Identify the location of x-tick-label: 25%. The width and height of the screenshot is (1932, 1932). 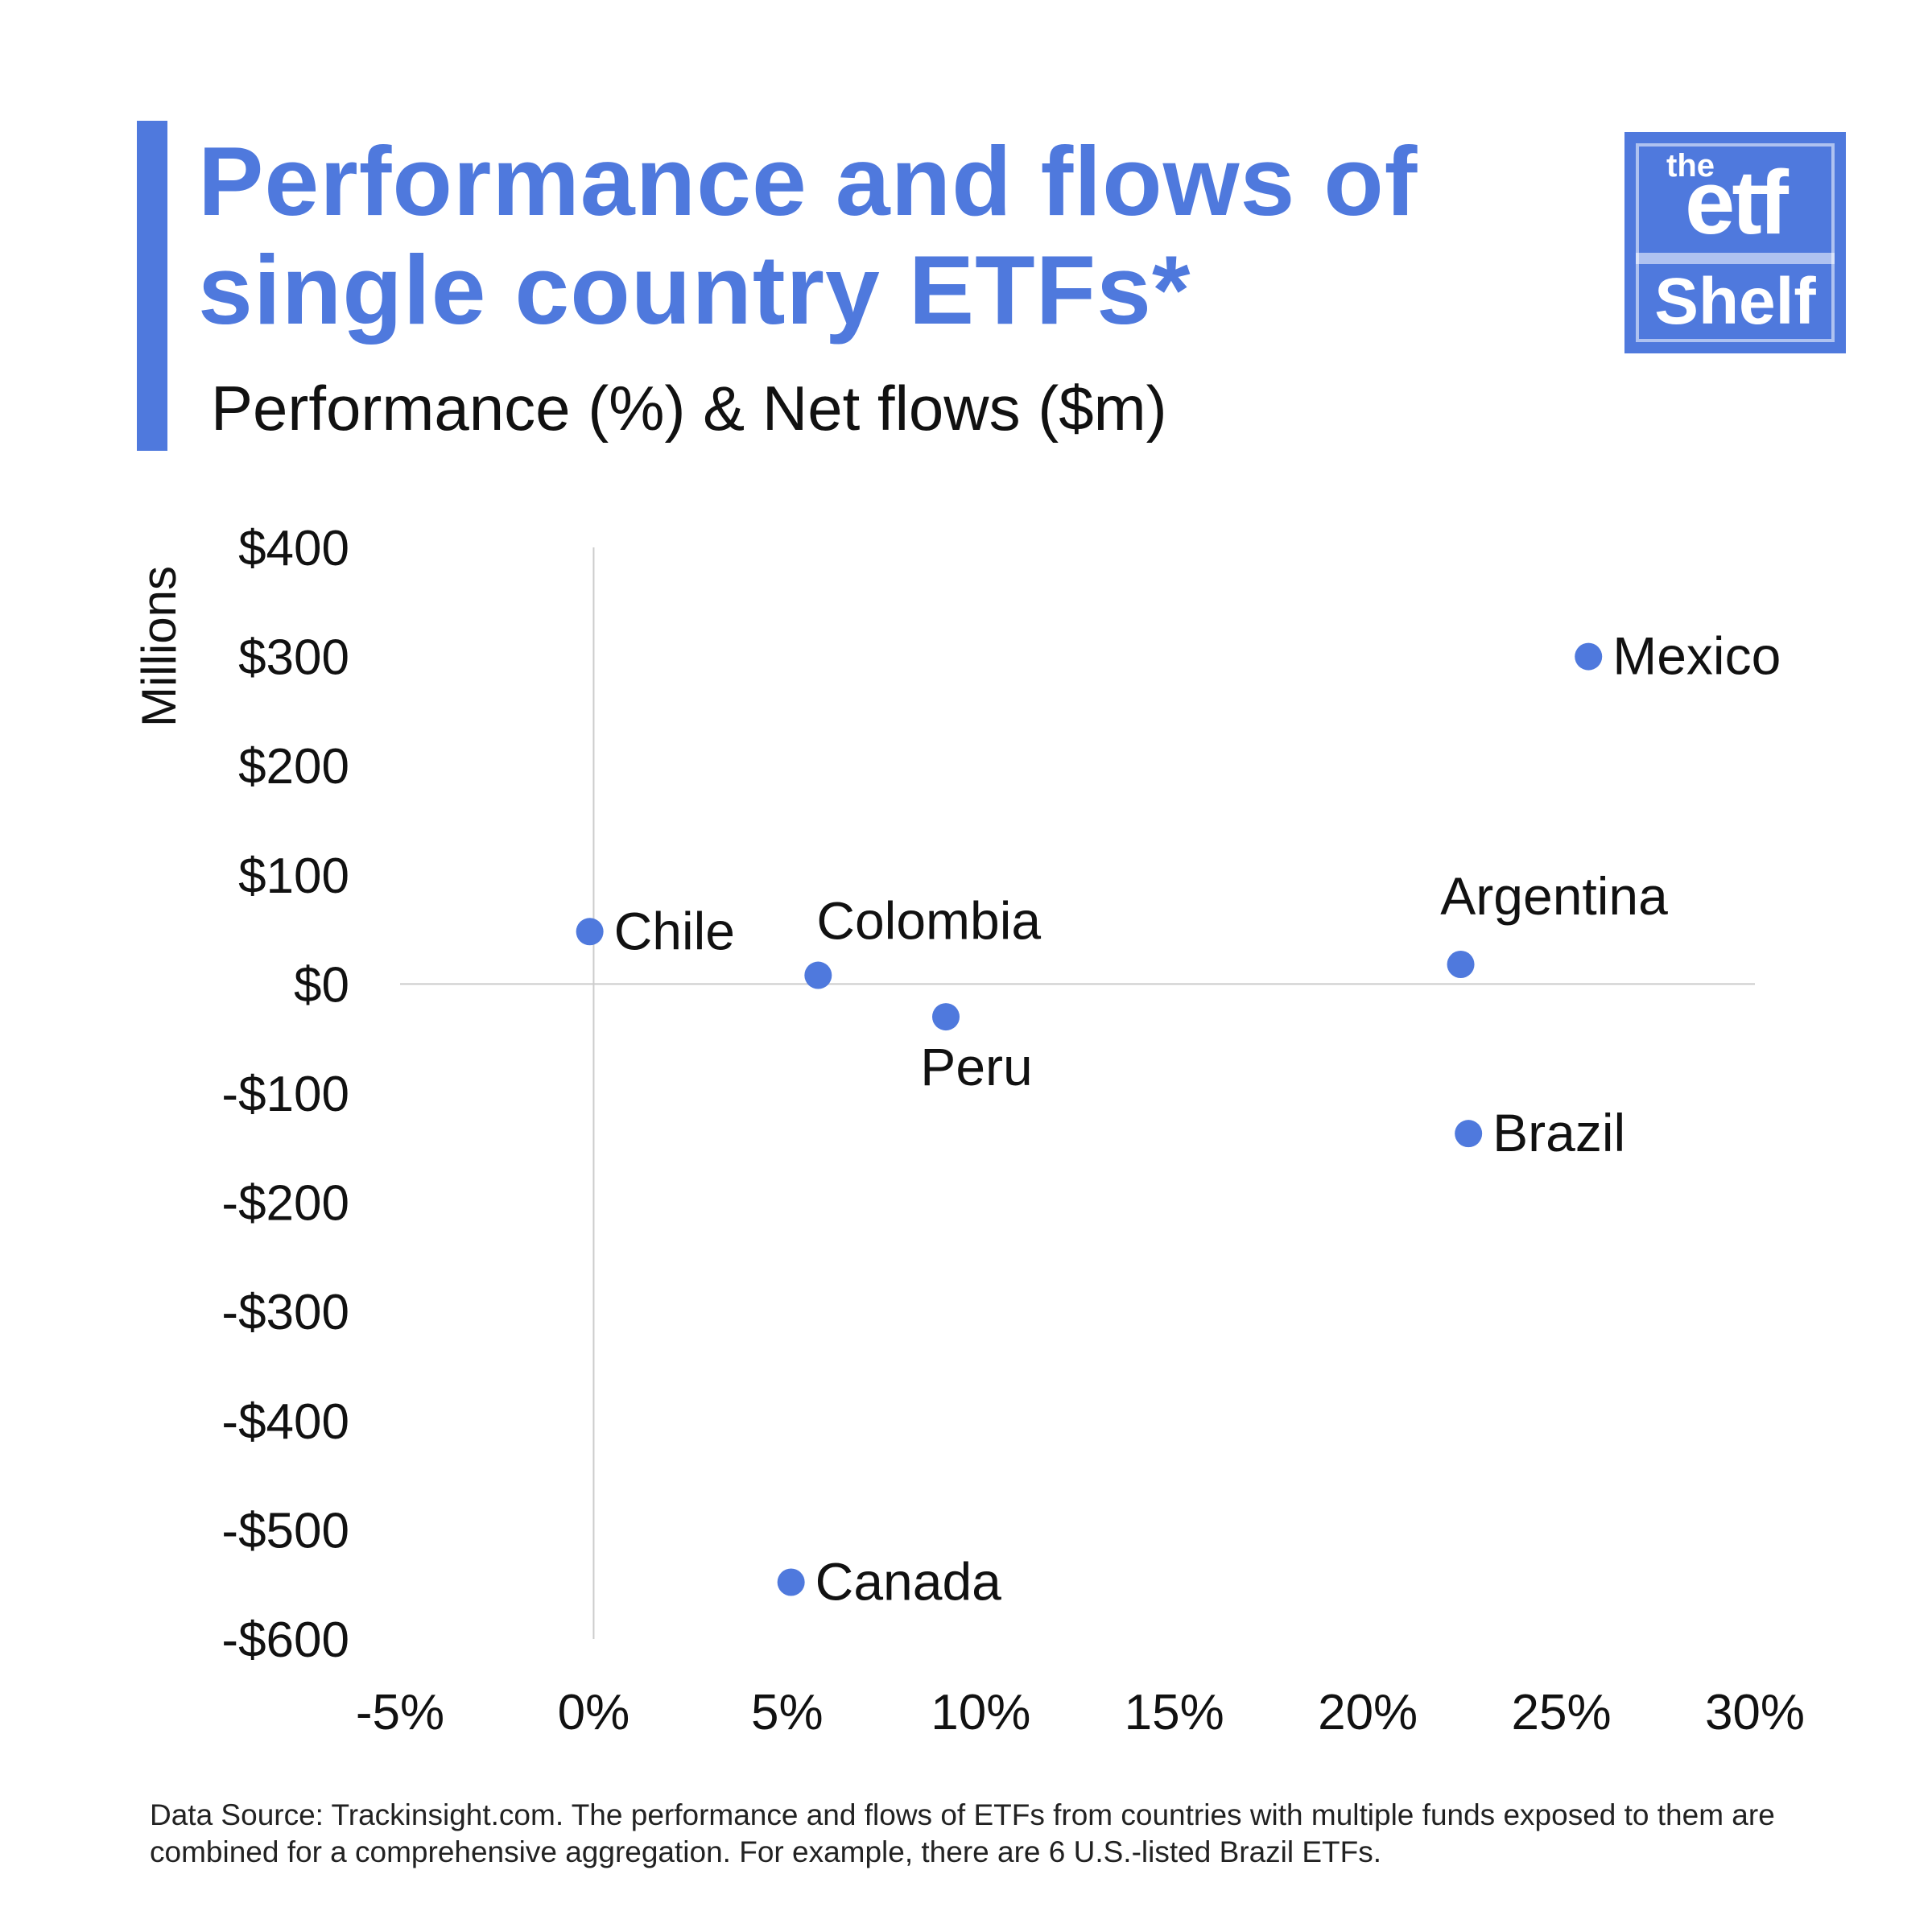
(1562, 1712).